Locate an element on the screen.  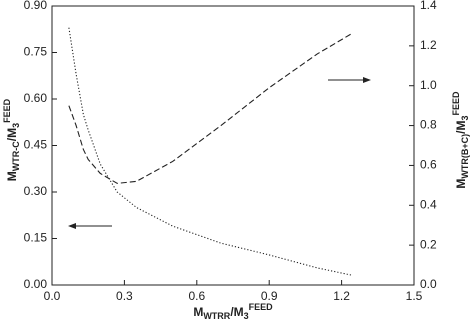
y-tick-label: 0.90 is located at coordinates (36, 6).